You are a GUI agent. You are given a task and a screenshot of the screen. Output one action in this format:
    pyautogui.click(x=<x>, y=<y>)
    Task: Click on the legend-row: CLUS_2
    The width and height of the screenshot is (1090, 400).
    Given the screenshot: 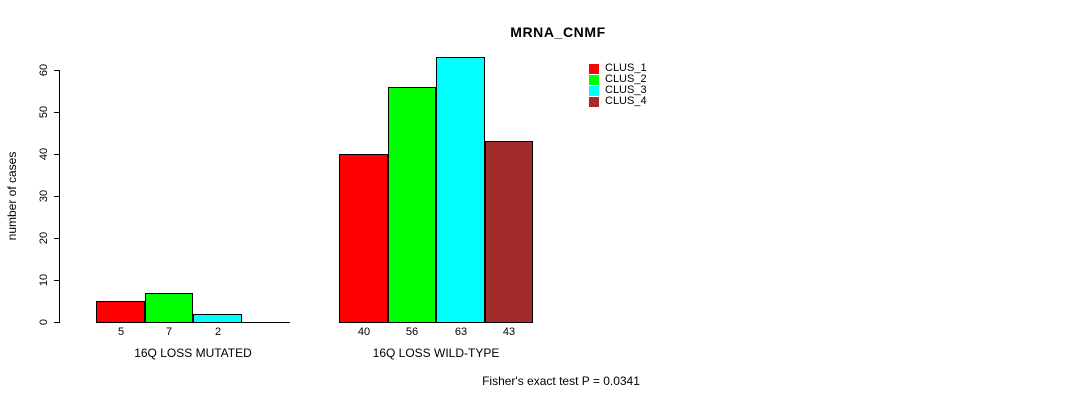 What is the action you would take?
    pyautogui.click(x=618, y=79)
    